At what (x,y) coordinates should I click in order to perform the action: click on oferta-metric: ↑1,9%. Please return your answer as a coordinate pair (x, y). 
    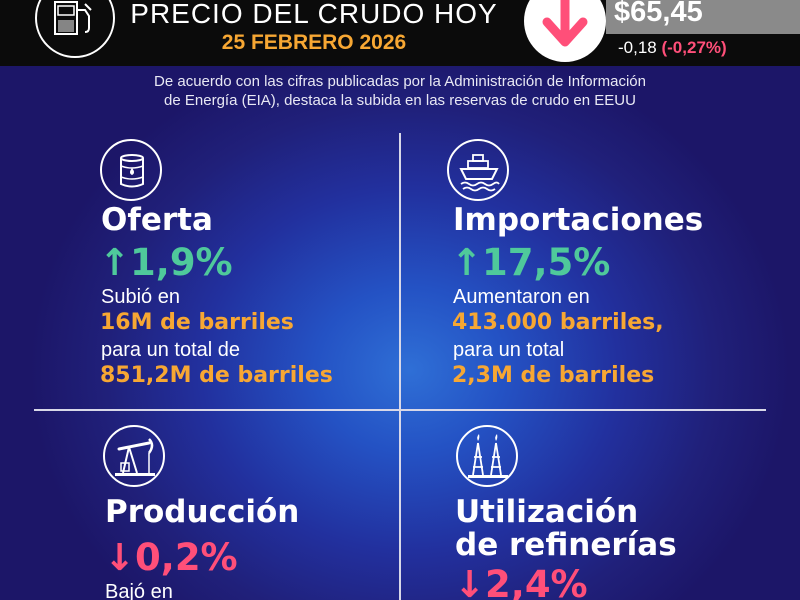
    Looking at the image, I should click on (166, 263).